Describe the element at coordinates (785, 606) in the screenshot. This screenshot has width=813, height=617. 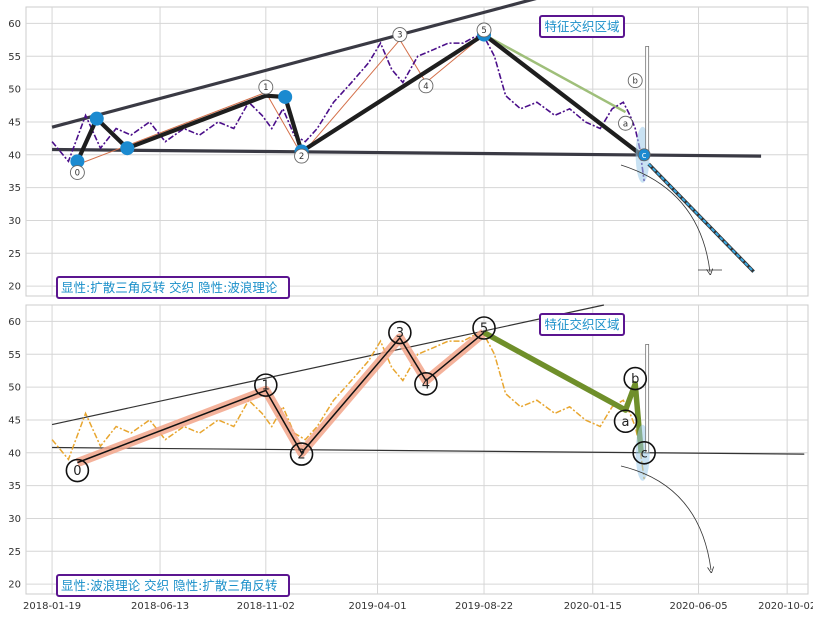
I see `x-tick-label: 2020-10-02` at that location.